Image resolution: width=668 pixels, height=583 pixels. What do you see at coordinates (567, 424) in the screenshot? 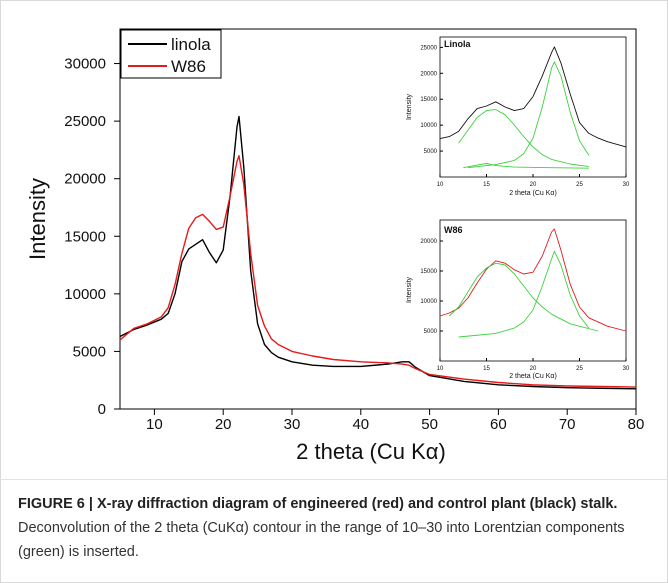
I see `main-x-tick-label: 70` at bounding box center [567, 424].